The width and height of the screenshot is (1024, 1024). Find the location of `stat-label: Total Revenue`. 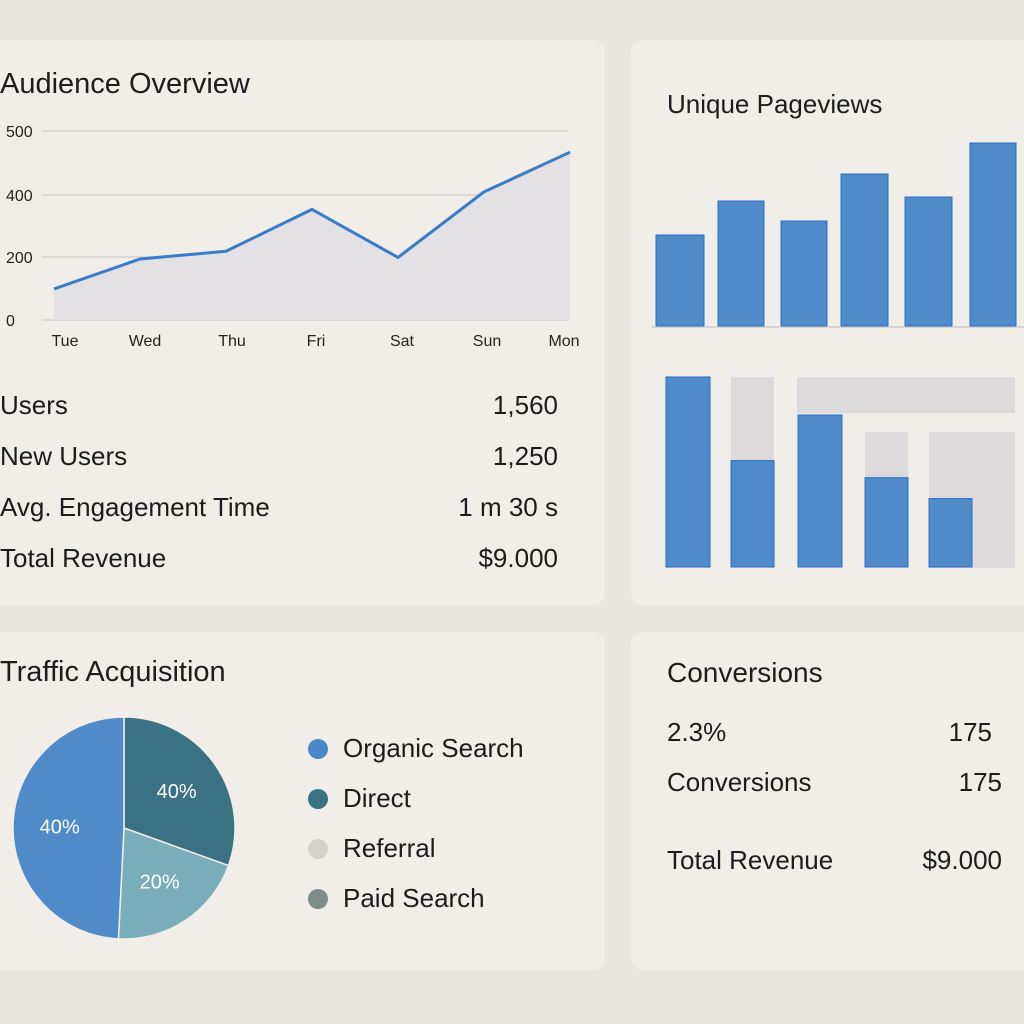

stat-label: Total Revenue is located at coordinates (83, 558).